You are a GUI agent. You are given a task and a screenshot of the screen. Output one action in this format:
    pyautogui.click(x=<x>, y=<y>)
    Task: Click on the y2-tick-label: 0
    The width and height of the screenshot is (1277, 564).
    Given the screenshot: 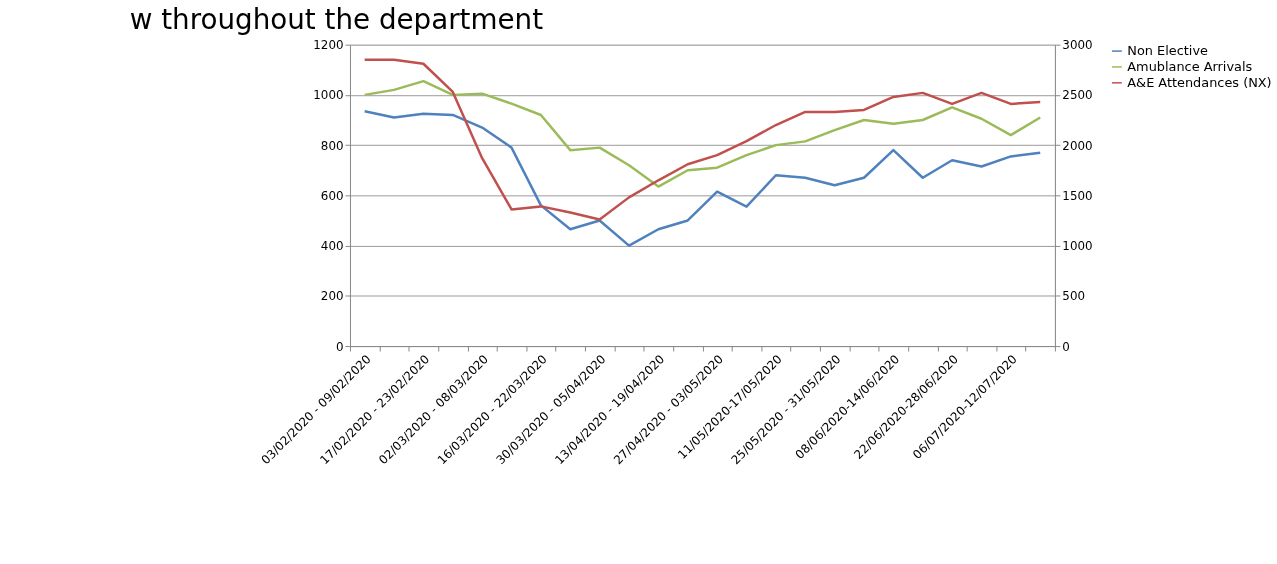 What is the action you would take?
    pyautogui.click(x=1066, y=346)
    